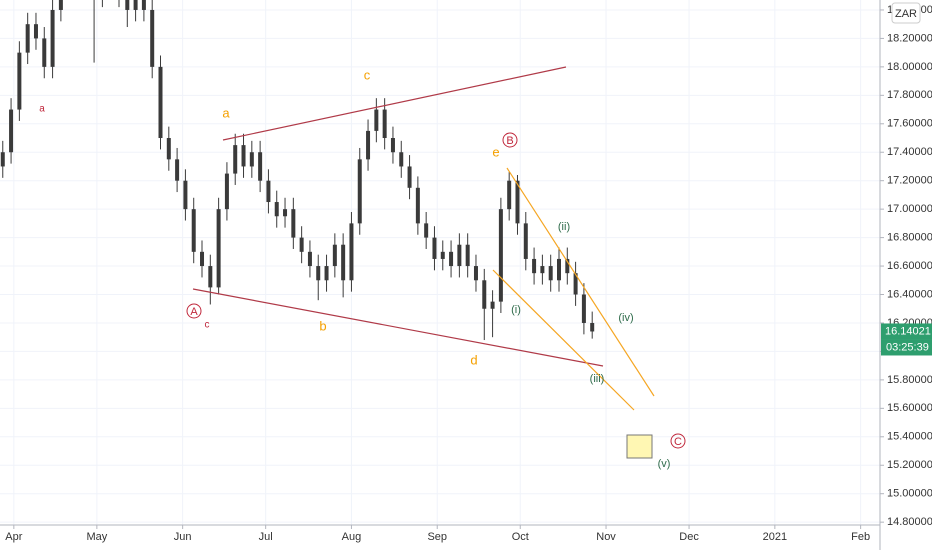 The width and height of the screenshot is (932, 550). What do you see at coordinates (639, 446) in the screenshot?
I see `target-box` at bounding box center [639, 446].